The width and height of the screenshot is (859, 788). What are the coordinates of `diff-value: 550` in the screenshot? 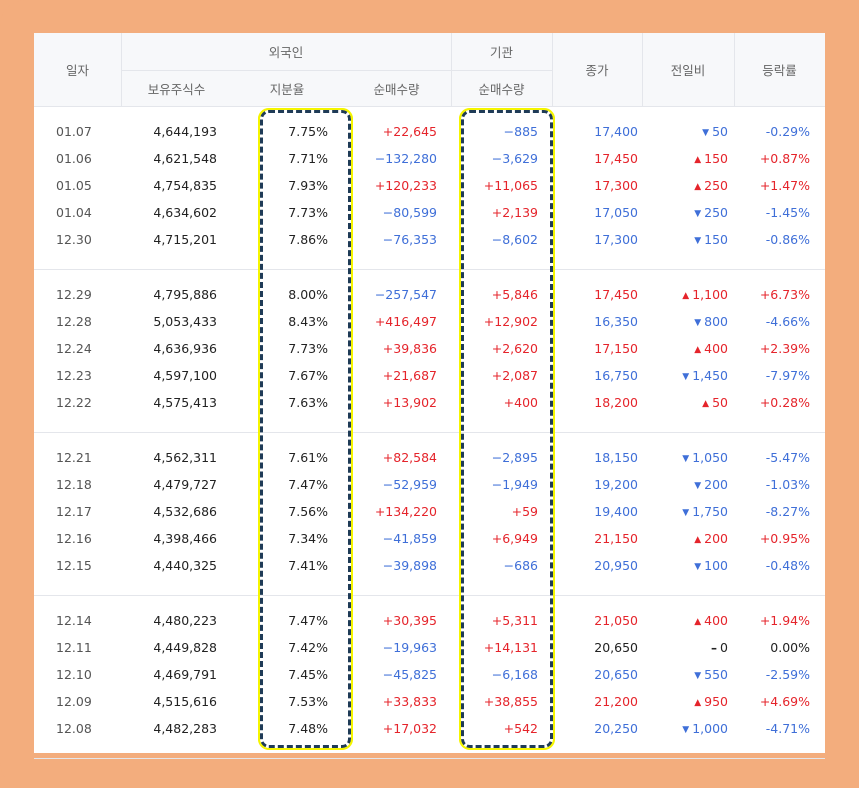 It's located at (716, 674).